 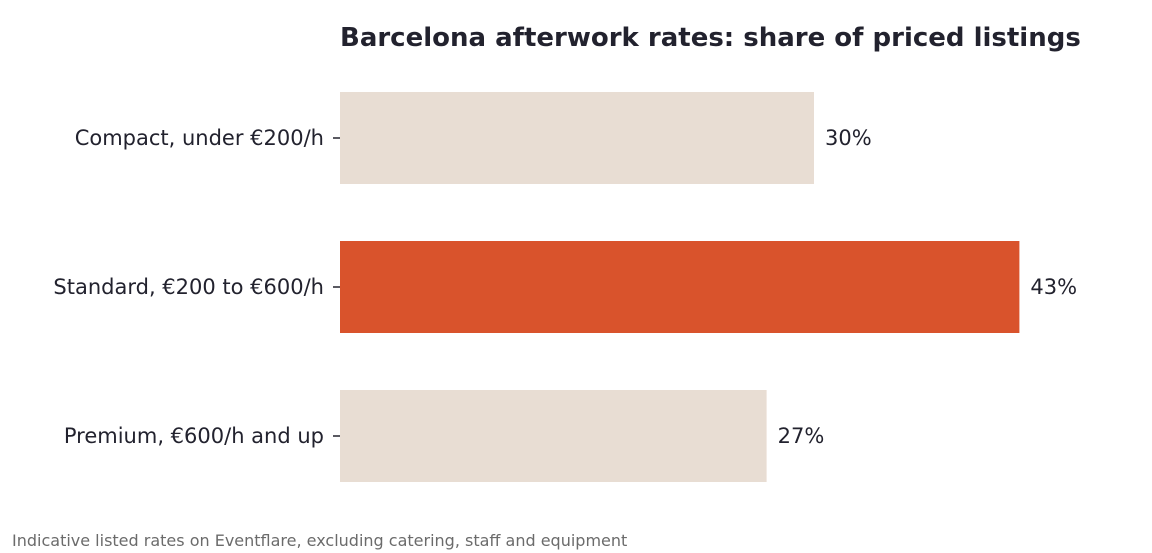 What do you see at coordinates (194, 436) in the screenshot?
I see `category-label-2: Premium, €600/h and up` at bounding box center [194, 436].